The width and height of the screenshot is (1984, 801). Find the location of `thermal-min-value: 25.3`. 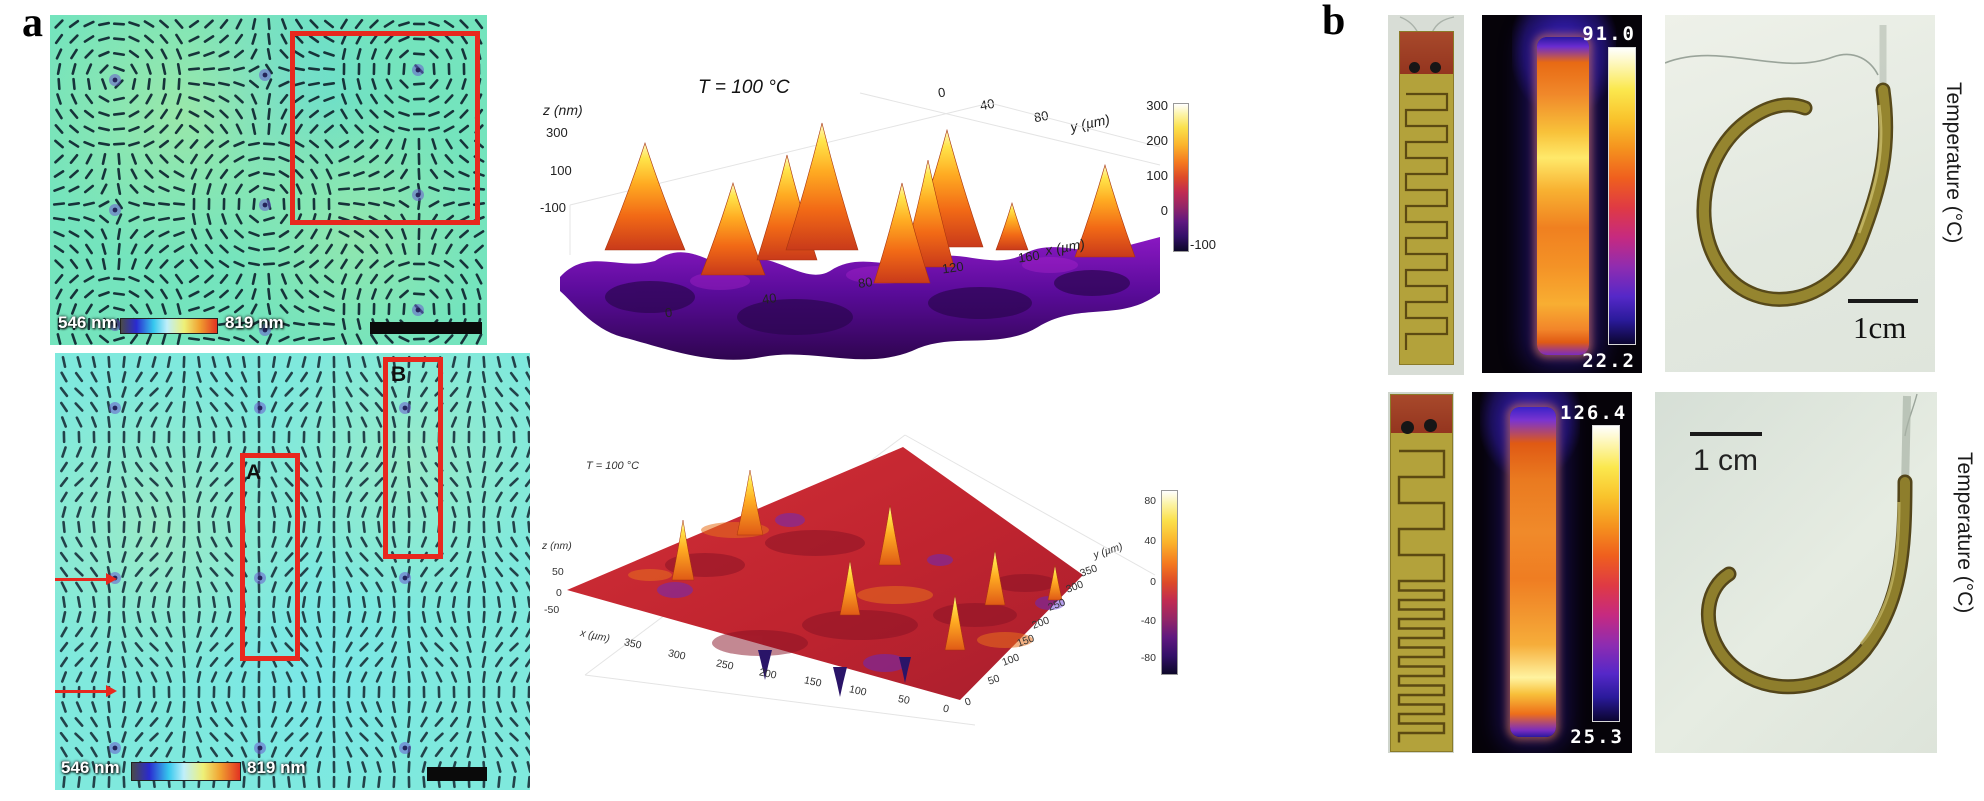

thermal-min-value: 25.3 is located at coordinates (1597, 737).